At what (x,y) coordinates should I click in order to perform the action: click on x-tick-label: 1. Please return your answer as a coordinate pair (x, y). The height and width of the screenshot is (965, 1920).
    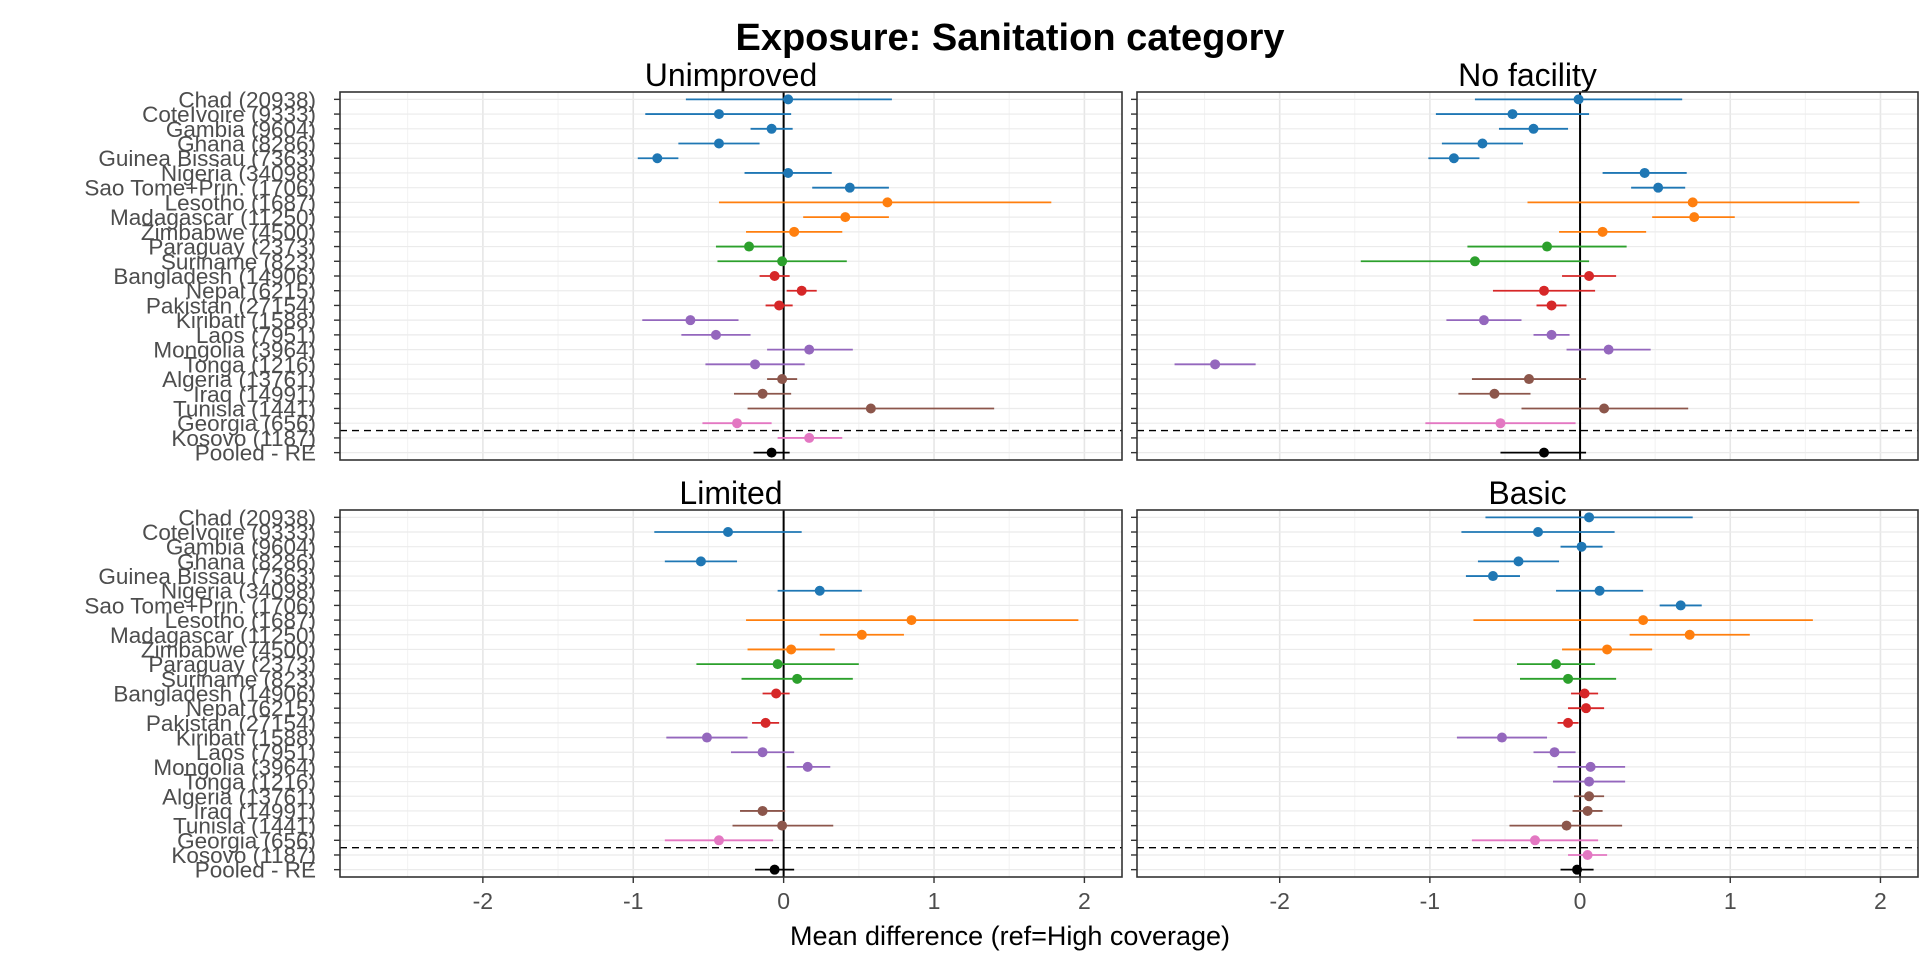
    Looking at the image, I should click on (934, 901).